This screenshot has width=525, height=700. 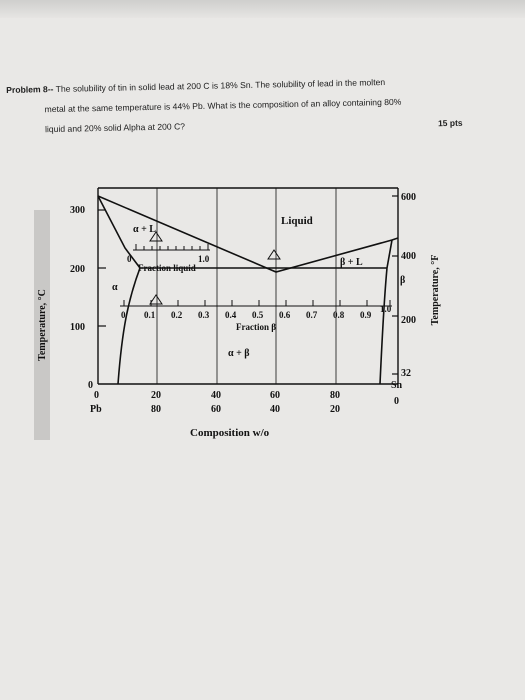 What do you see at coordinates (156, 299) in the screenshot?
I see `triangle-marker-mid` at bounding box center [156, 299].